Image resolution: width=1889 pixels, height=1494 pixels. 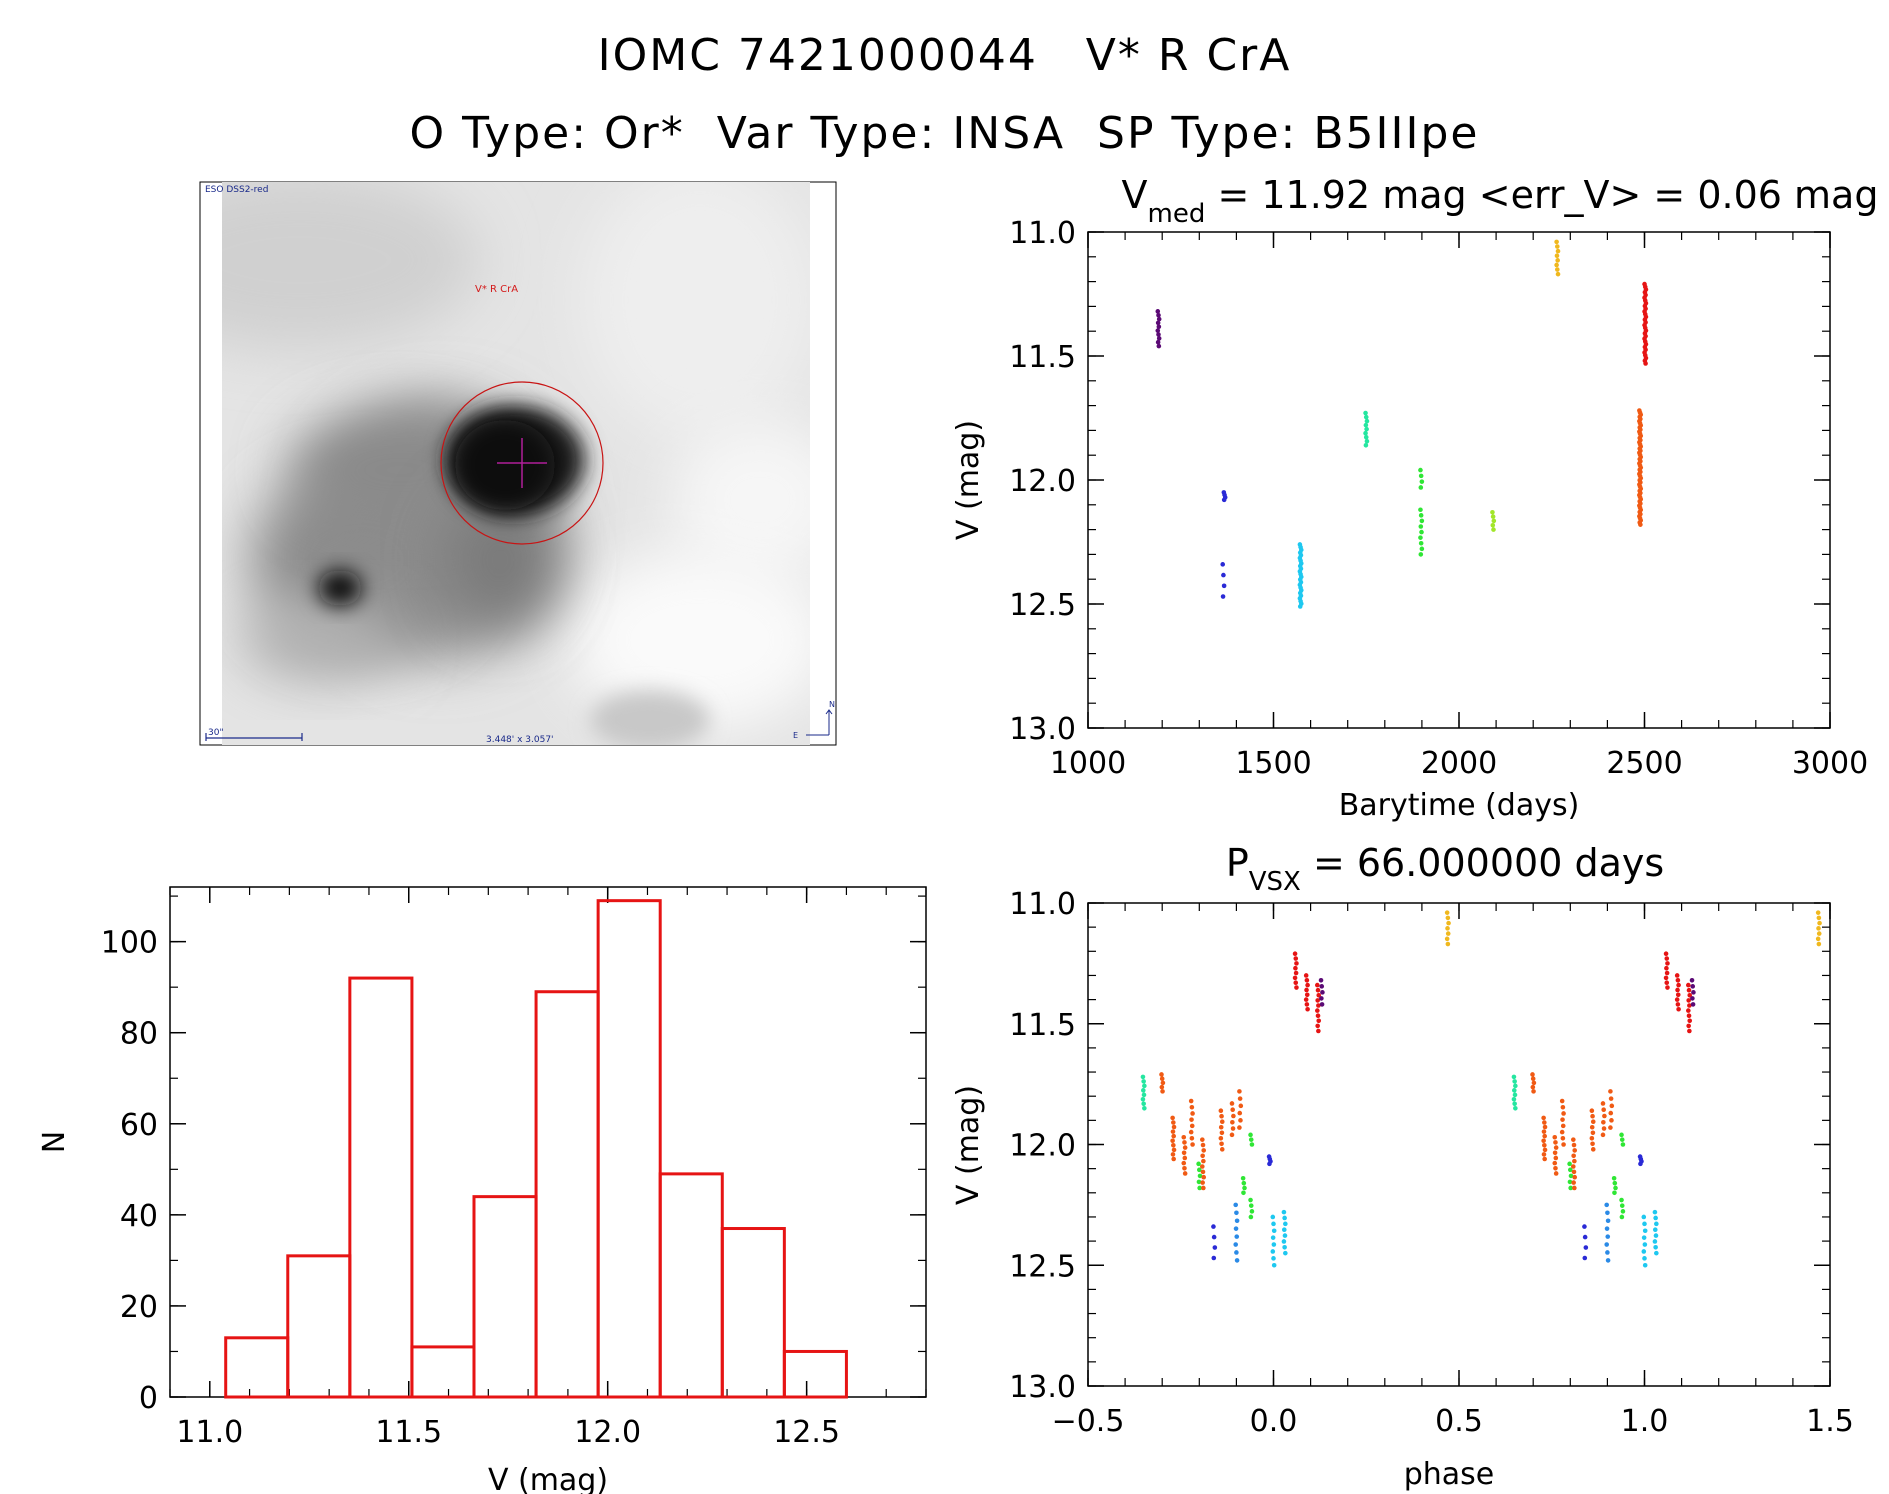 I want to click on survey-label: ESO DSS2-red, so click(x=236, y=190).